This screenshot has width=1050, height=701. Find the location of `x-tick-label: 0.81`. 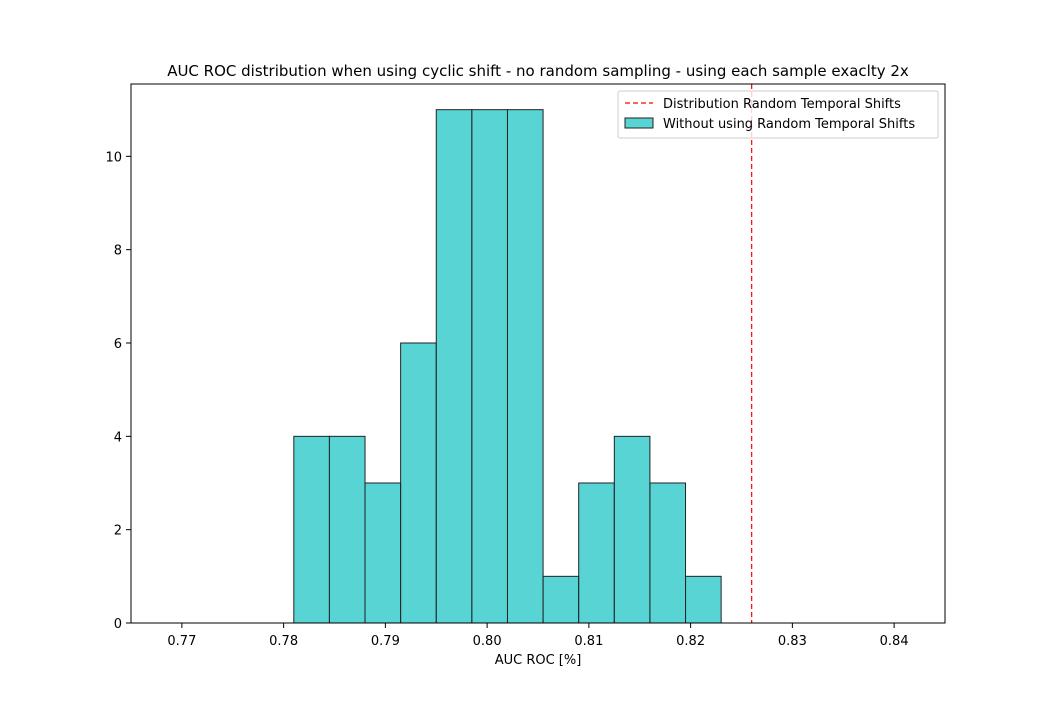

x-tick-label: 0.81 is located at coordinates (588, 641).